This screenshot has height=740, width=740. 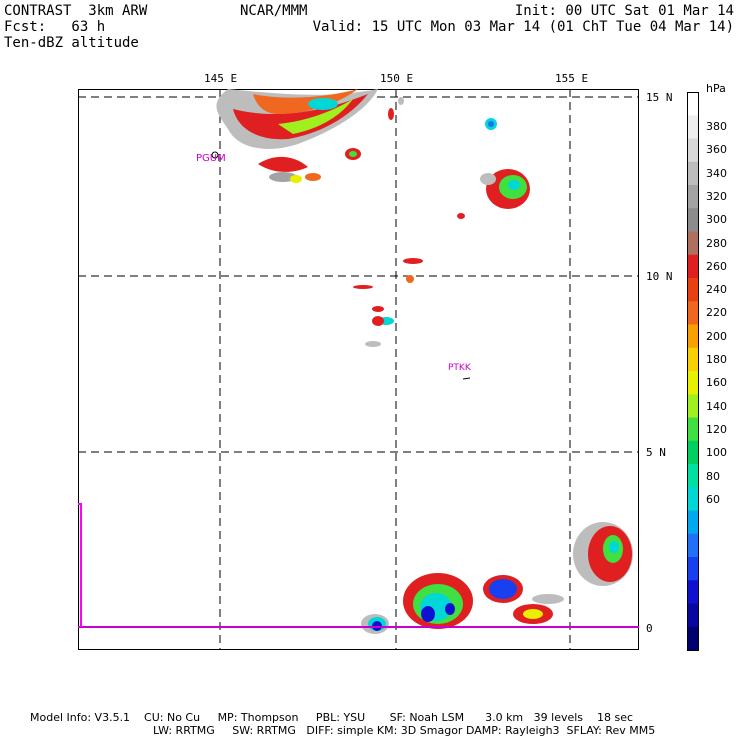 I want to click on echo-small-cells, so click(x=393, y=140).